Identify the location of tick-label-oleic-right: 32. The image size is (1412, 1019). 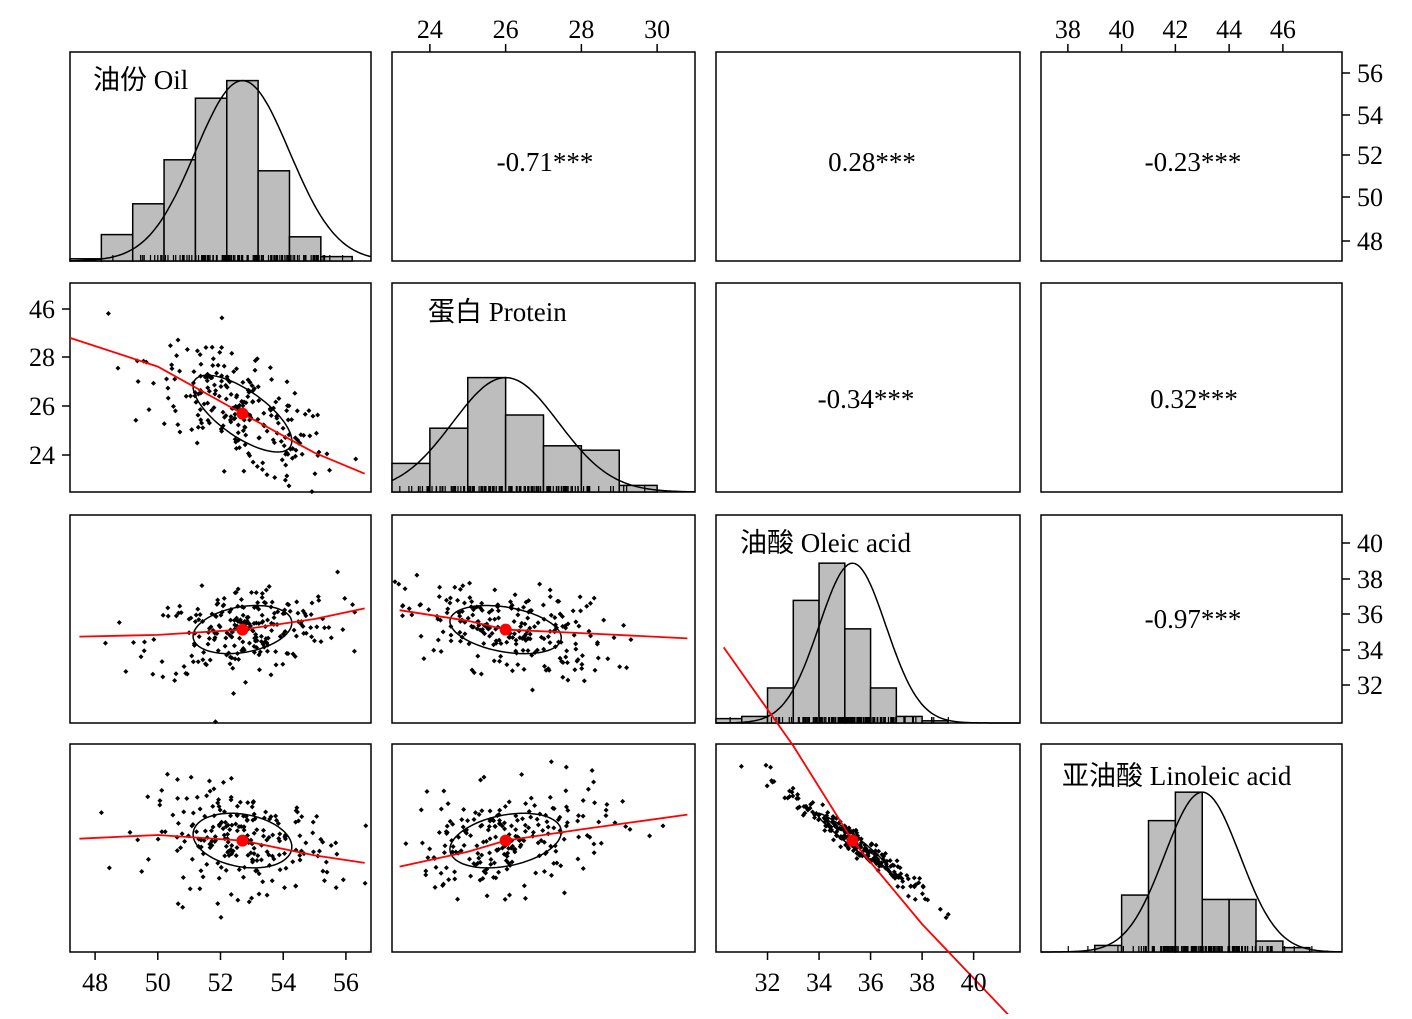
(1370, 685).